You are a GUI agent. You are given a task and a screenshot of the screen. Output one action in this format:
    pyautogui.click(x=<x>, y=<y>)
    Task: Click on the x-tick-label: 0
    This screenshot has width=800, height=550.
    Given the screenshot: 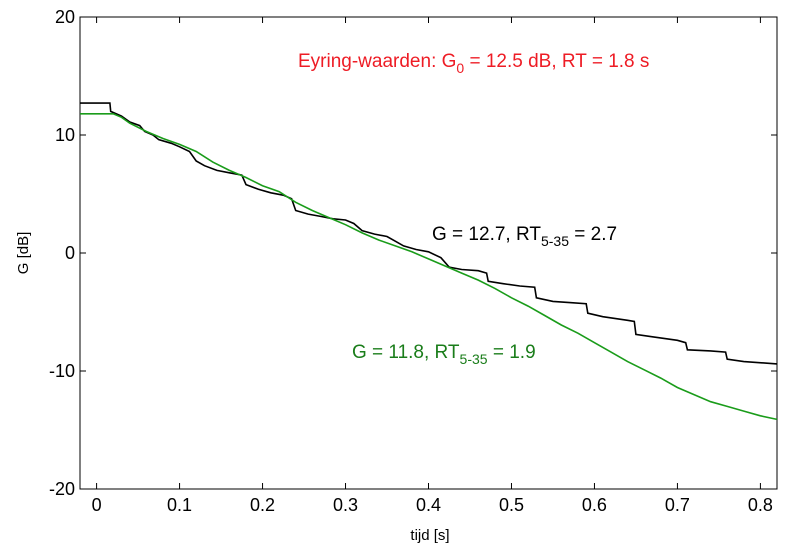 What is the action you would take?
    pyautogui.click(x=97, y=505)
    